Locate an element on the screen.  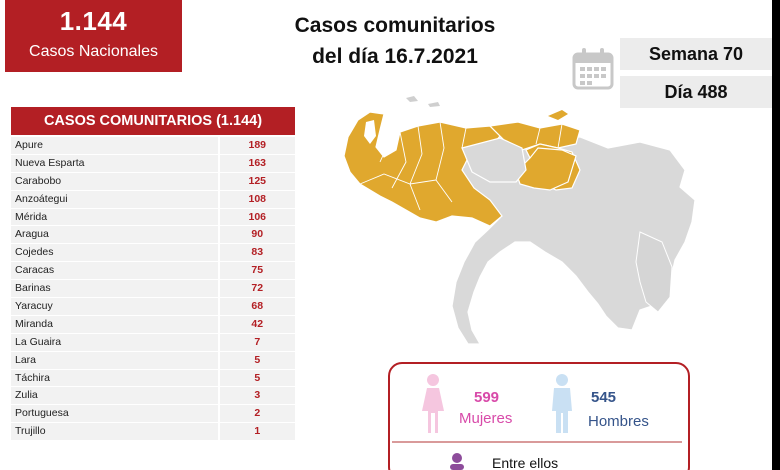
state-name: Barinas is located at coordinates (114, 289).